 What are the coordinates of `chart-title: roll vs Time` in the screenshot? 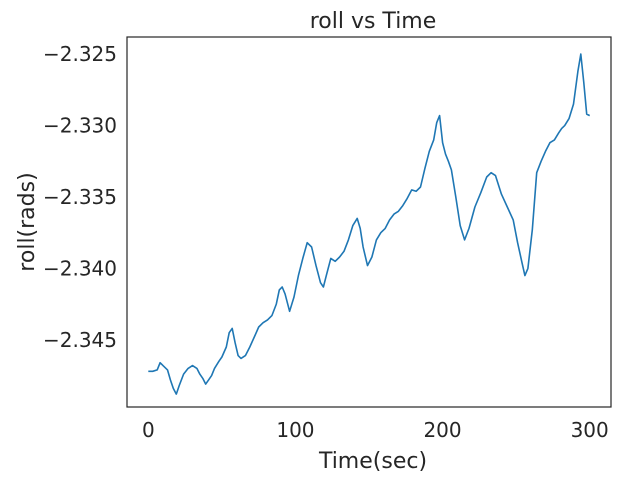 It's located at (373, 21).